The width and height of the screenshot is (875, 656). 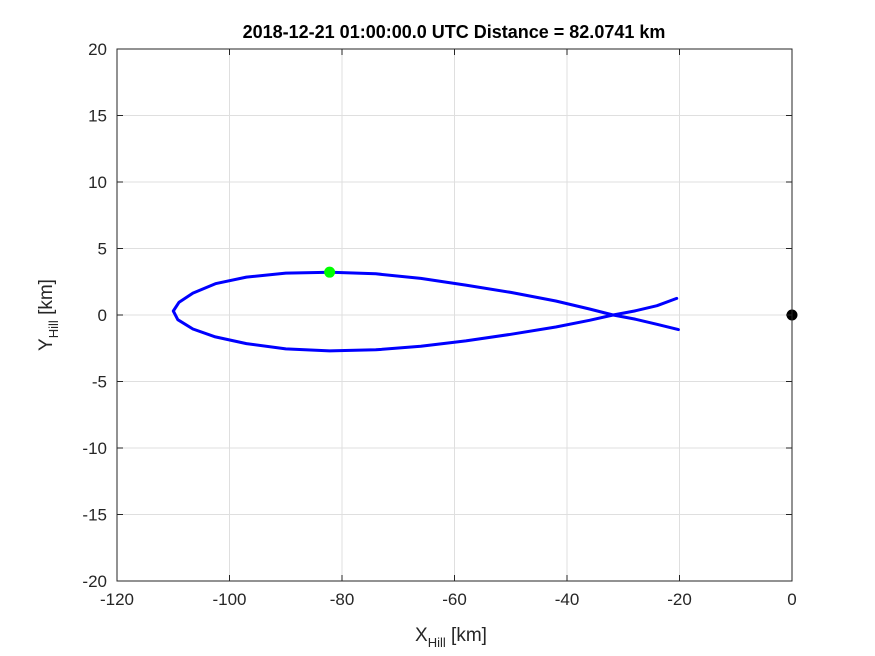 What do you see at coordinates (53, 329) in the screenshot?
I see `y-axis-label-sub: Hill` at bounding box center [53, 329].